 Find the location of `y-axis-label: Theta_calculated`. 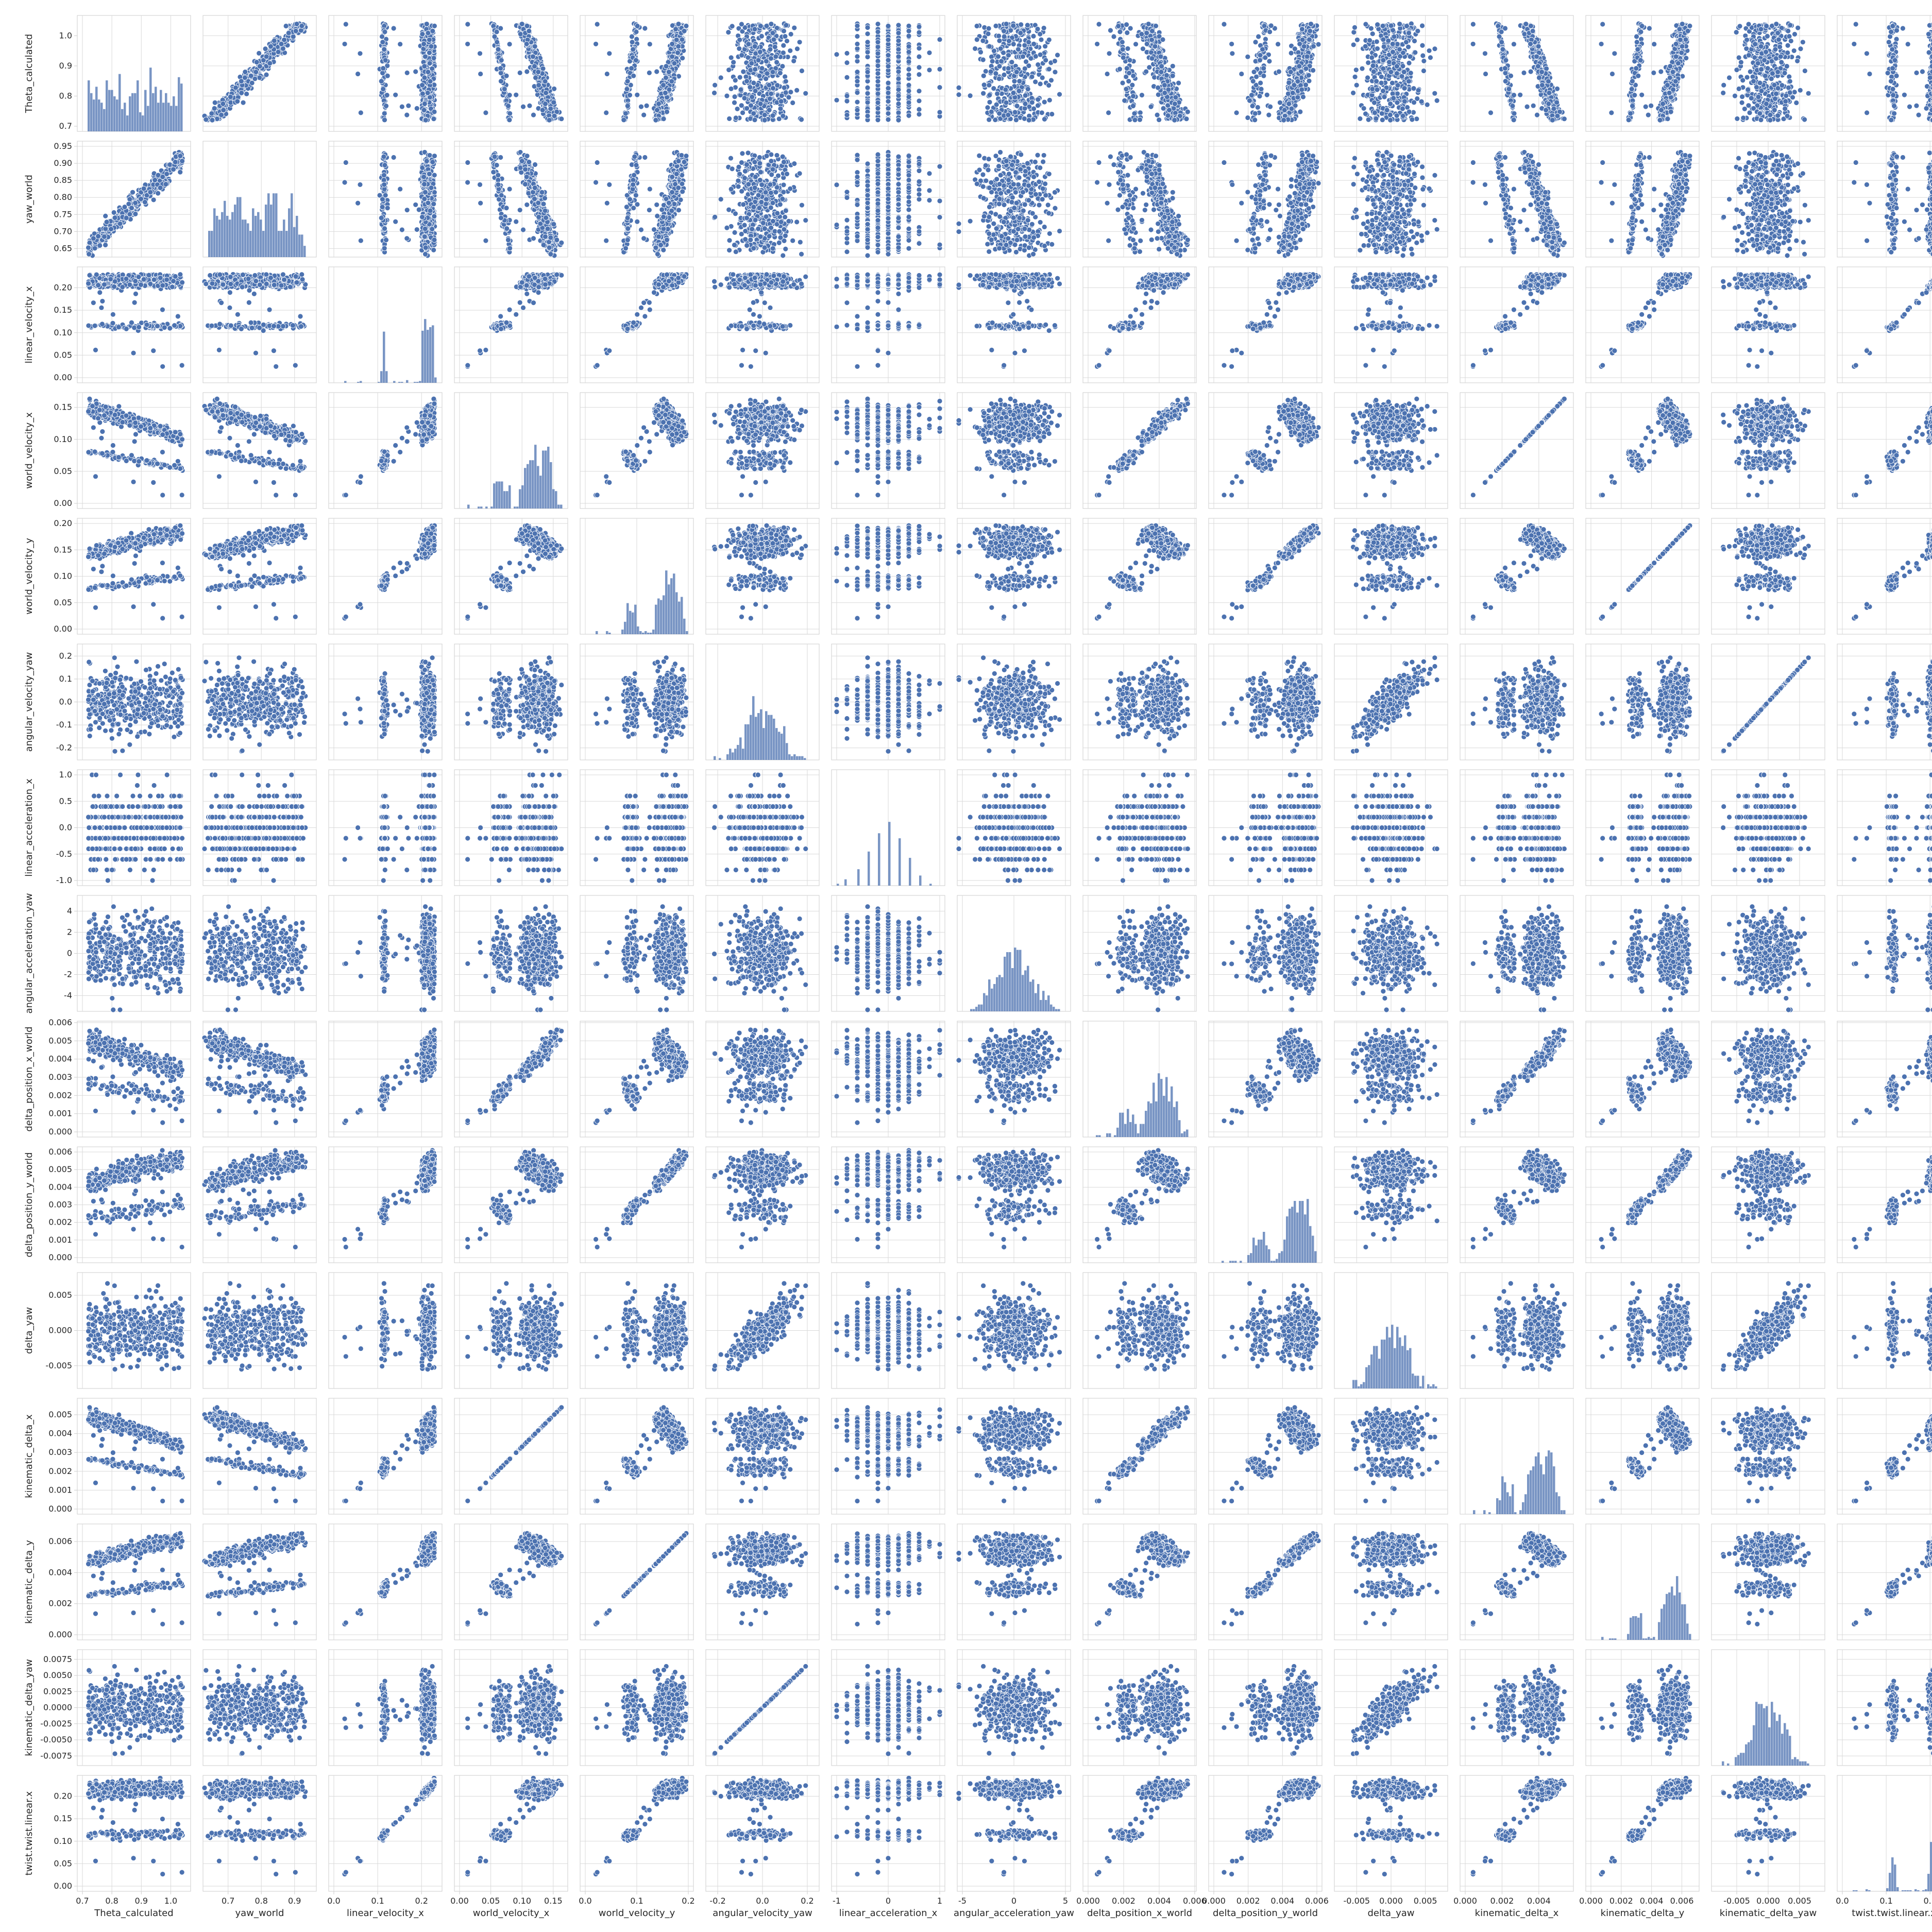

y-axis-label: Theta_calculated is located at coordinates (29, 73).